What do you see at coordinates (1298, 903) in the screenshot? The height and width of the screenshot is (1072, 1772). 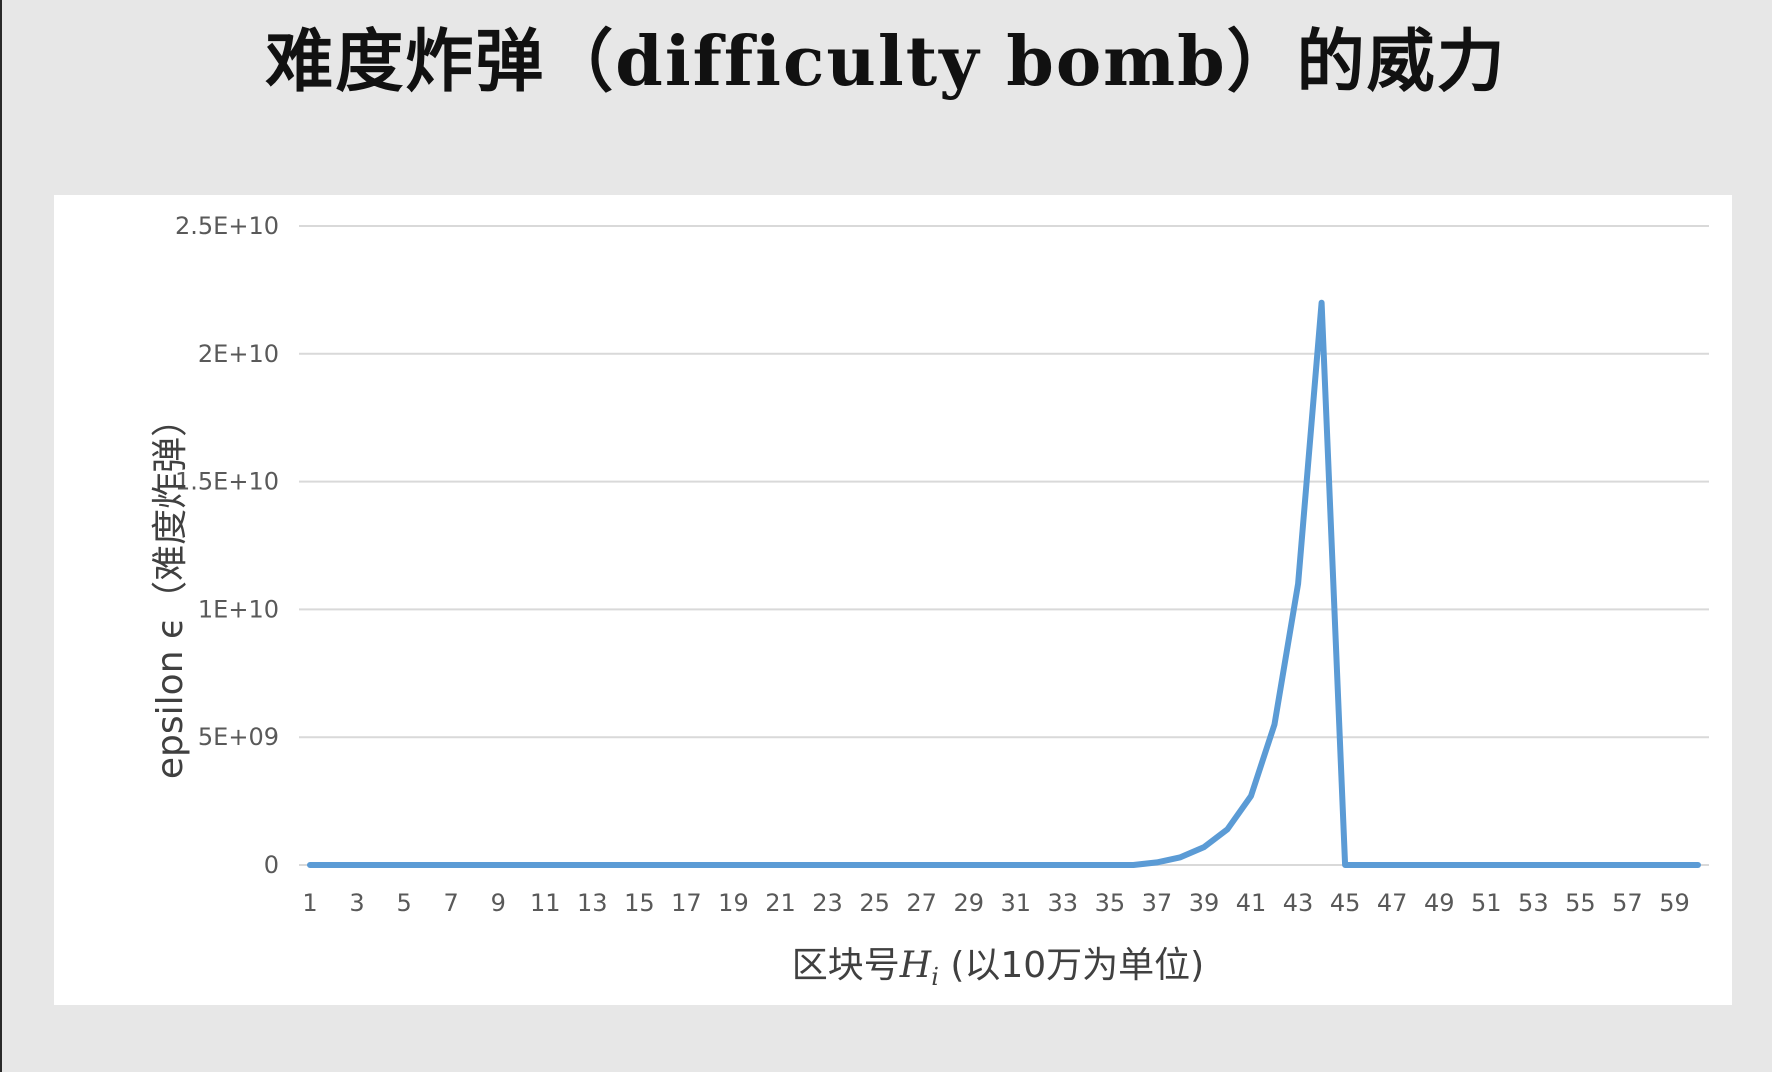 I see `x-tick-label: 43` at bounding box center [1298, 903].